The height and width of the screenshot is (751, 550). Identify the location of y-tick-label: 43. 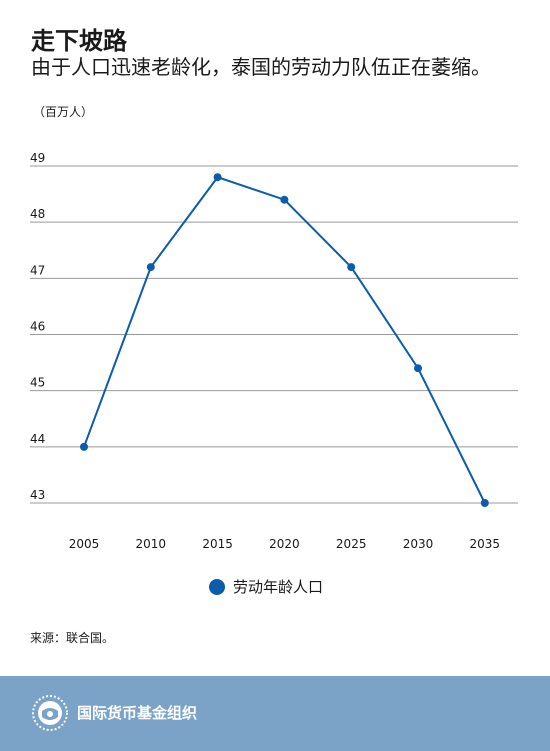
(37, 495).